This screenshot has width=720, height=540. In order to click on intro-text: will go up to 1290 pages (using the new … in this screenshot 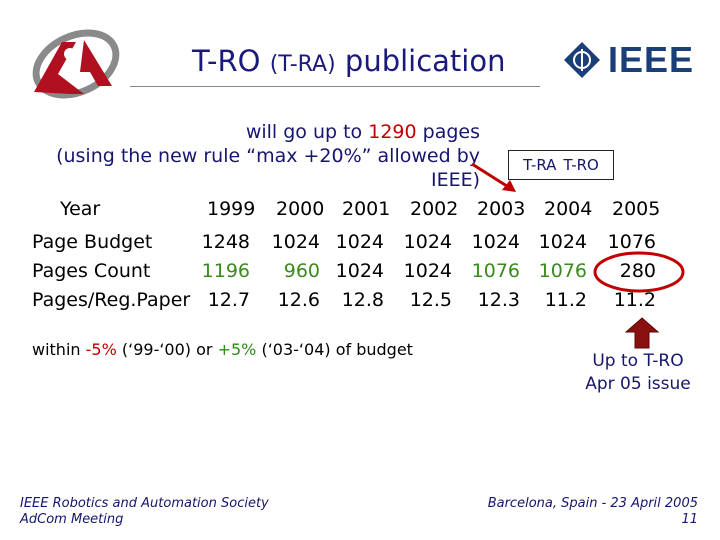, I will do `click(255, 156)`.